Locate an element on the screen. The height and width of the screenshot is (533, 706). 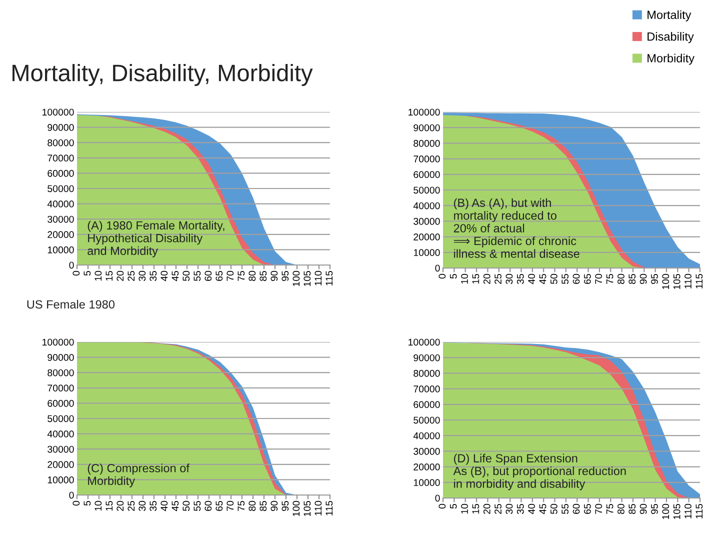
annotation: (D) Life Span Extension As (B), but proportional reduction in morbidity and disability is located at coordinates (539, 472).